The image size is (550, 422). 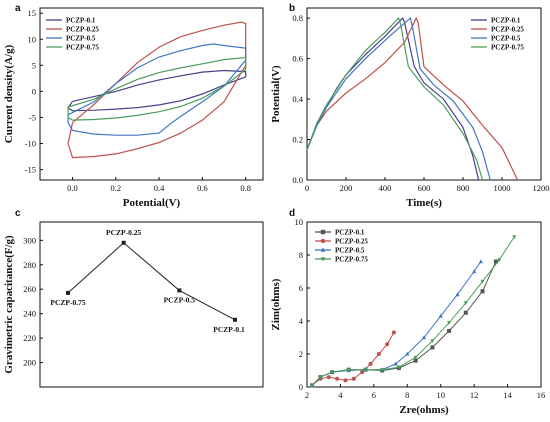 What do you see at coordinates (72, 188) in the screenshot?
I see `x-tick-label: 0.0` at bounding box center [72, 188].